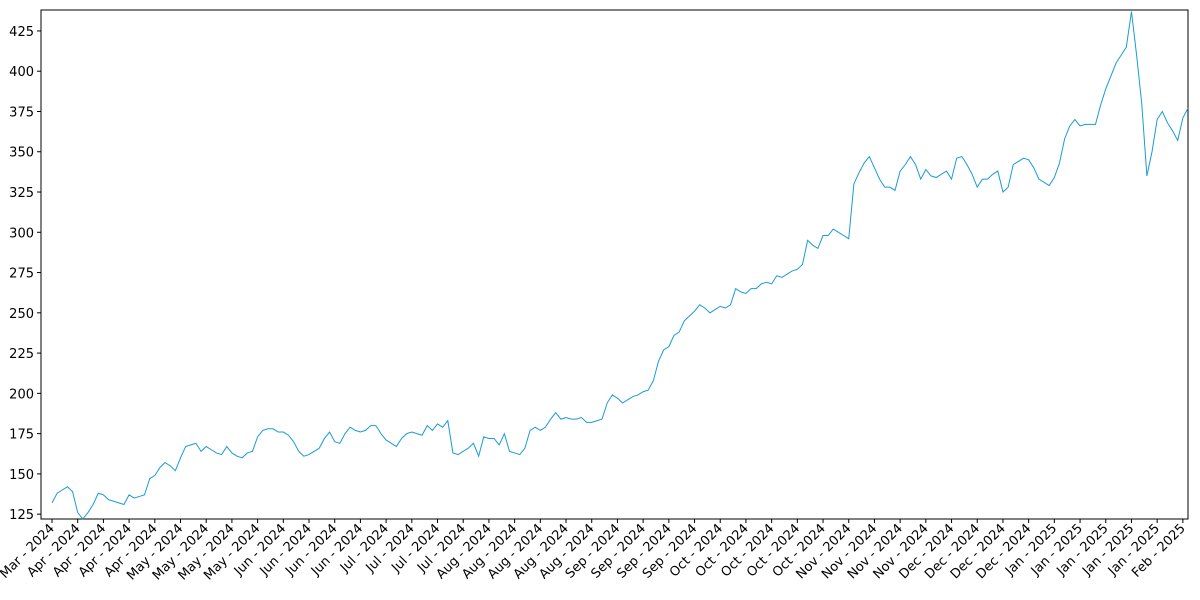 The height and width of the screenshot is (600, 1200). I want to click on y-tick-label: 250, so click(21, 314).